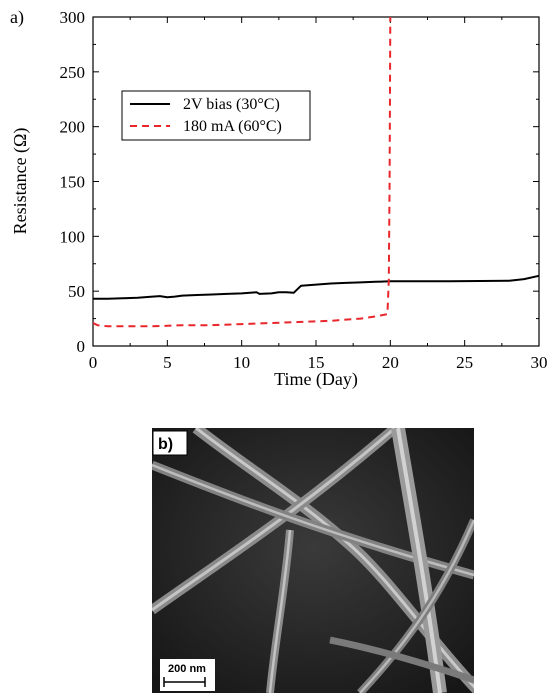 The height and width of the screenshot is (693, 550). Describe the element at coordinates (316, 362) in the screenshot. I see `x-tick-label: 15` at that location.